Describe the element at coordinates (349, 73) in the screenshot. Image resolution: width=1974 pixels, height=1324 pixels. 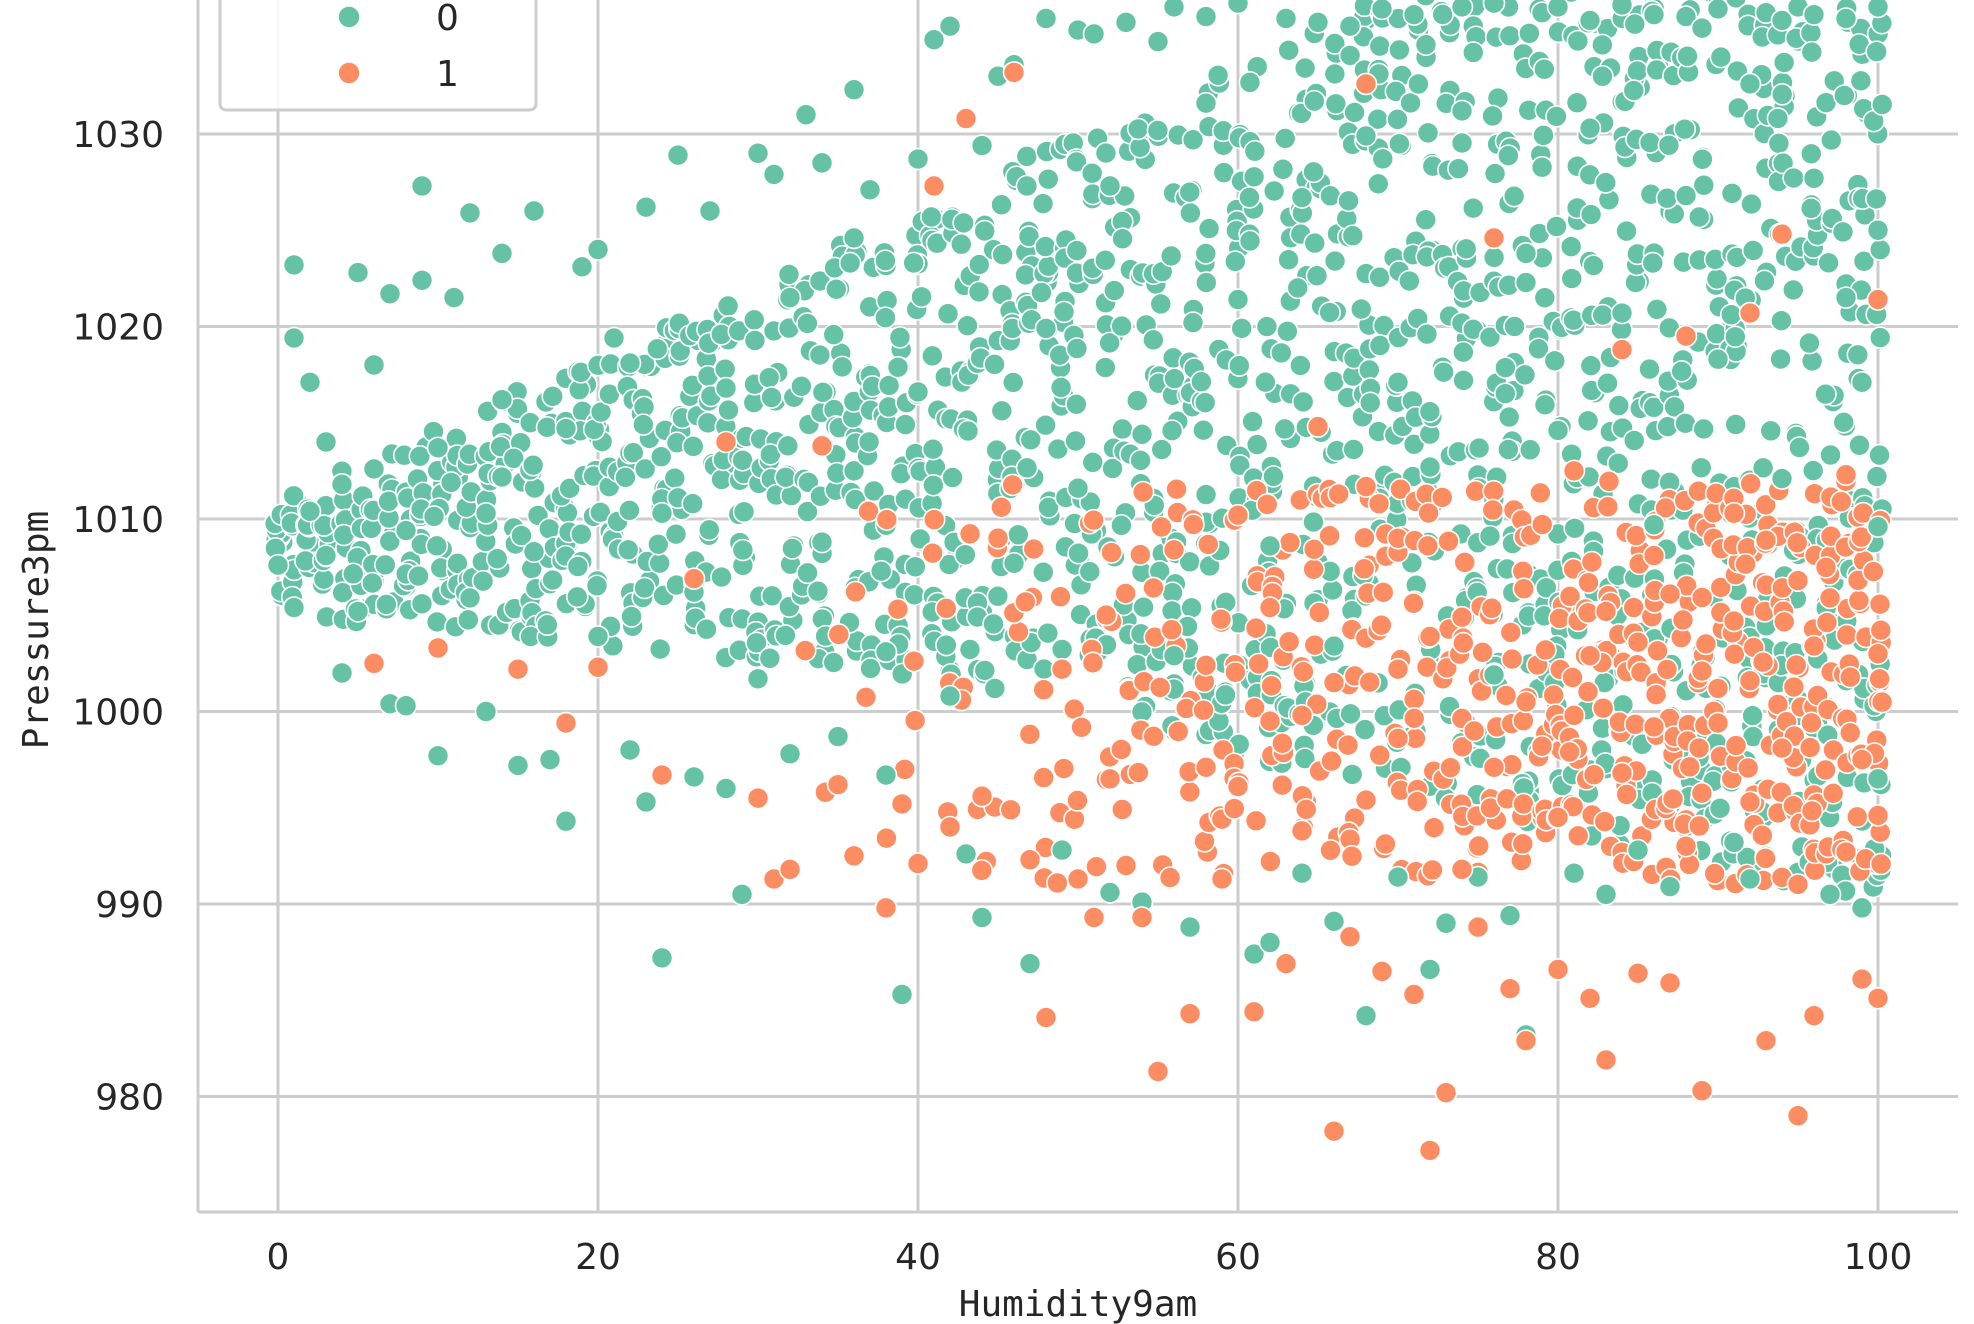
I see `legend-marker` at that location.